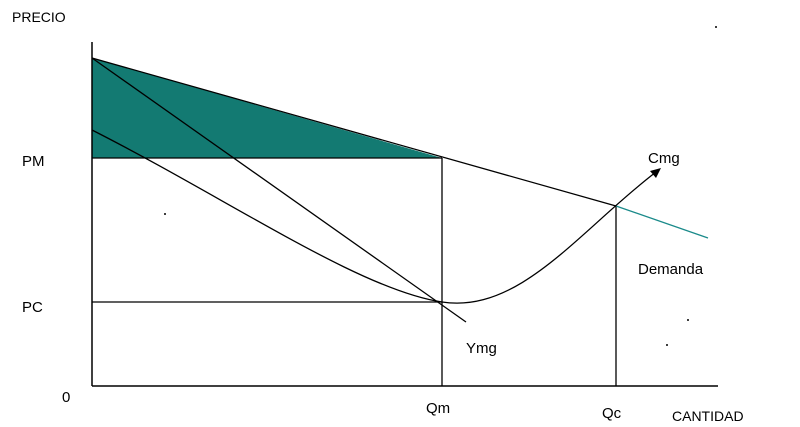  Describe the element at coordinates (438, 408) in the screenshot. I see `qm-label: Qm` at that location.